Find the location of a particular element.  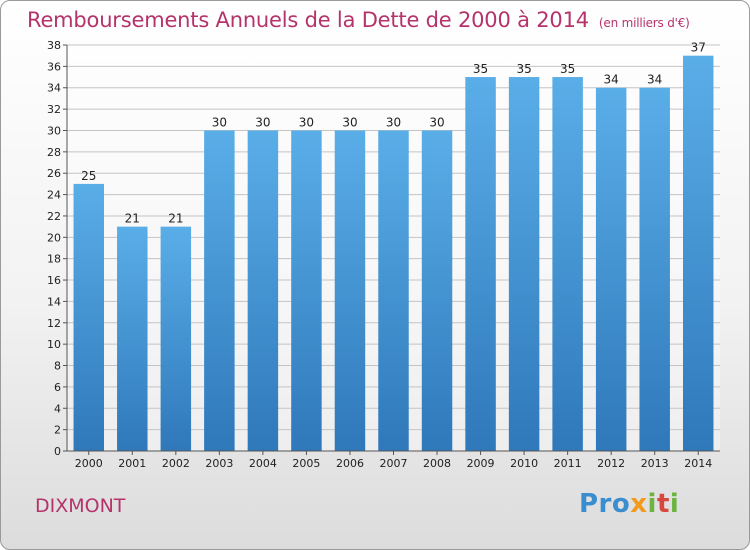

x-tick-label-2008: 2008 is located at coordinates (437, 463).